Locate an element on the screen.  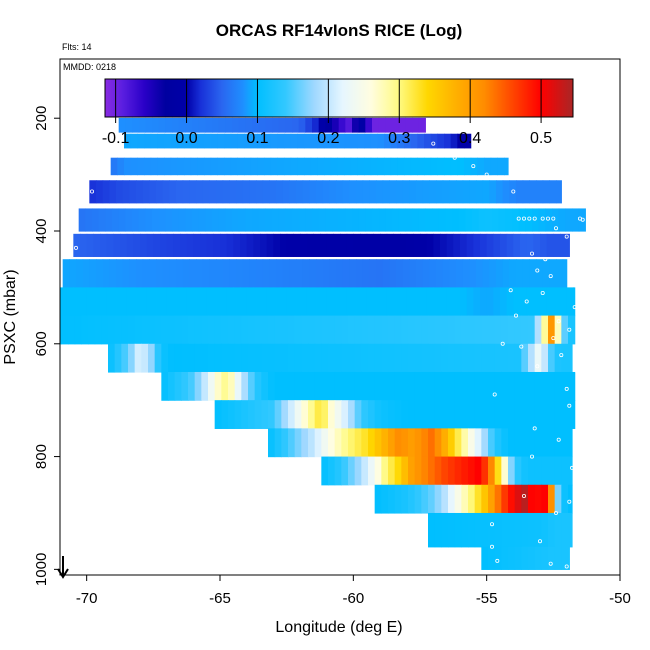
colorbar-tick-label: 0.2 is located at coordinates (328, 138).